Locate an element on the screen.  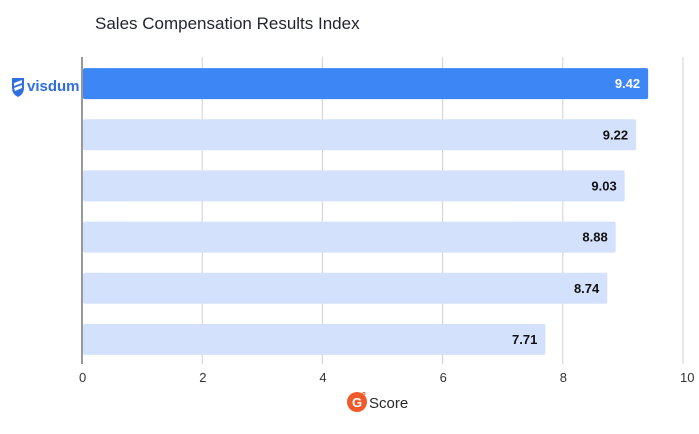
g2-badge-text: 2 is located at coordinates (364, 395).